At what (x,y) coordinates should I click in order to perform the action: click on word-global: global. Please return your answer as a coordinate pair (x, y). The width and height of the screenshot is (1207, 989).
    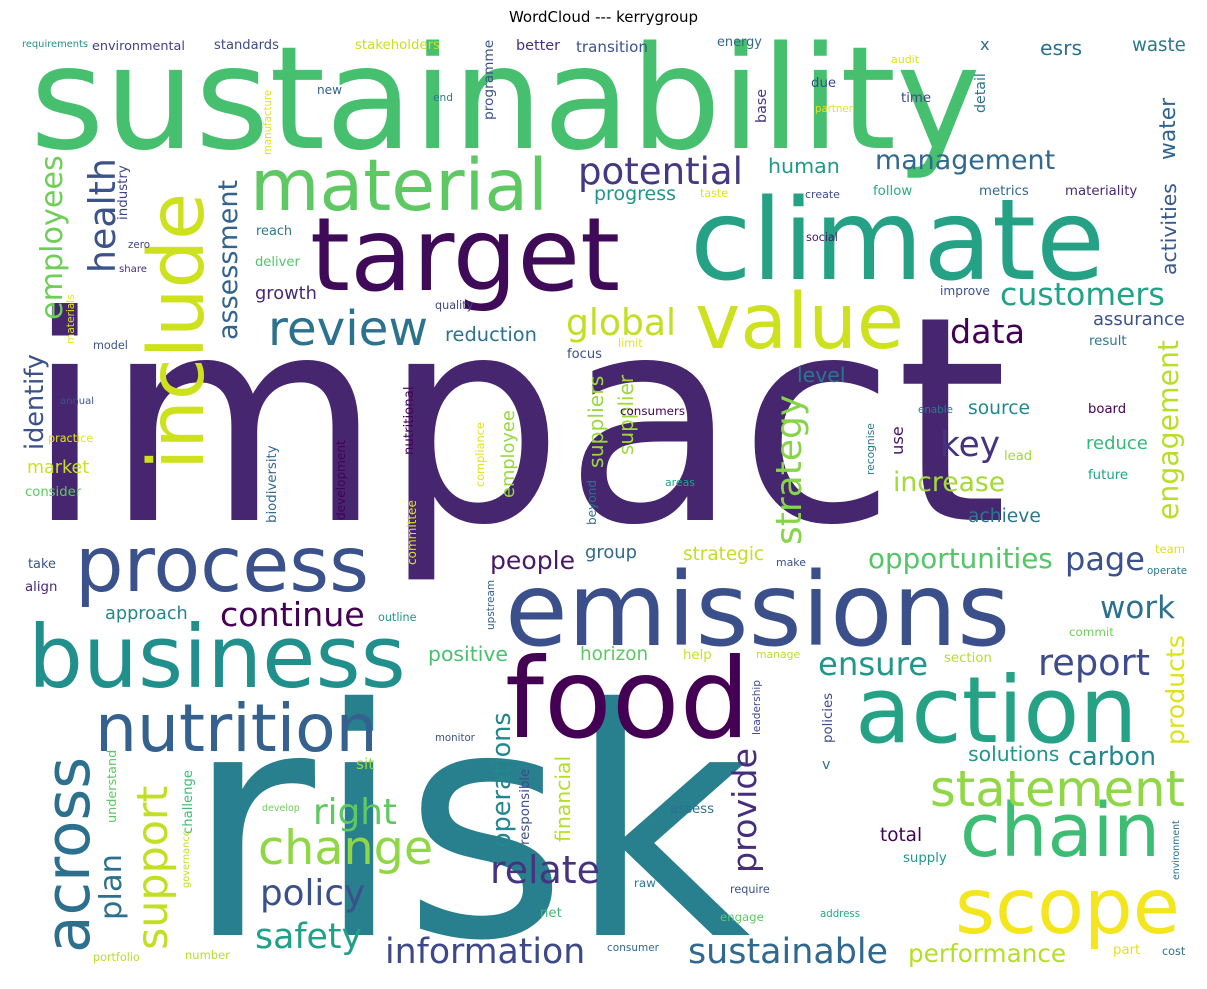
    Looking at the image, I should click on (621, 323).